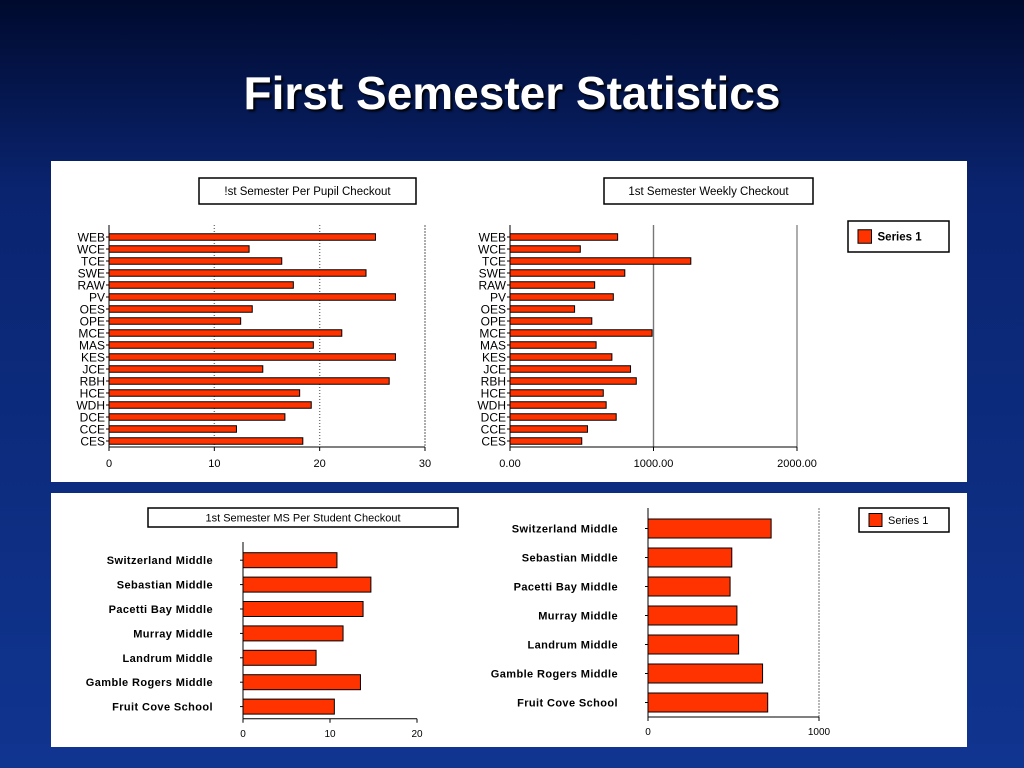  I want to click on category-label: WCE, so click(91, 249).